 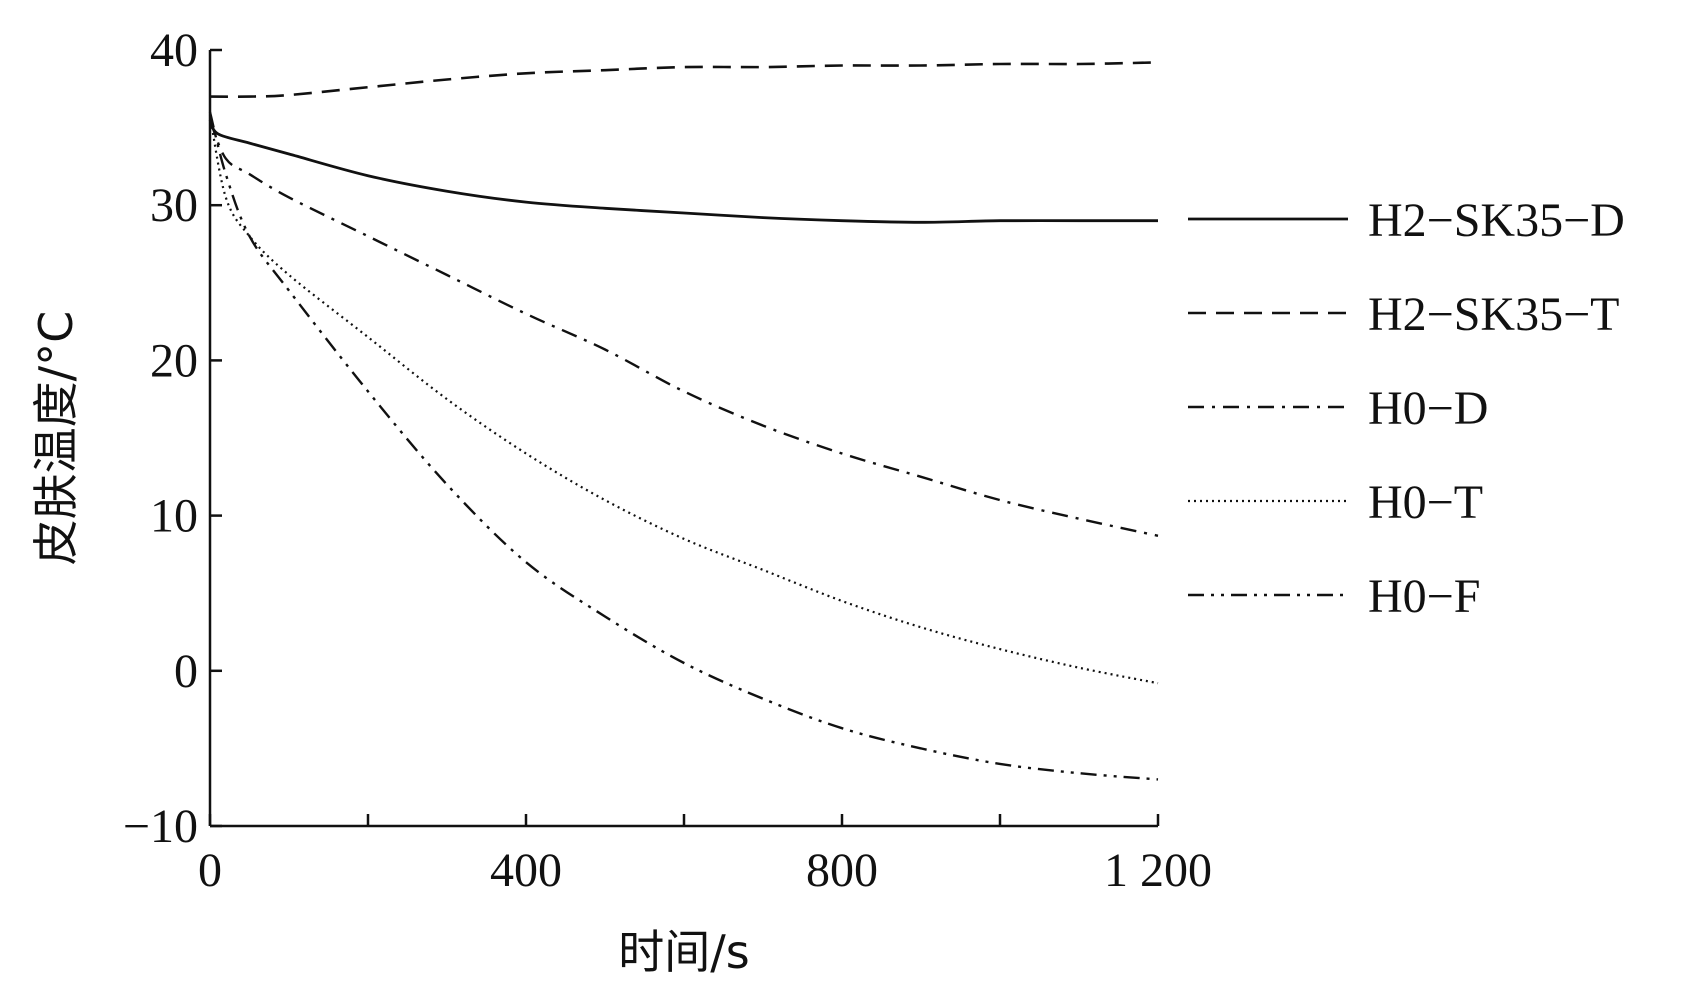 I want to click on x-axis-title: 时间/s, so click(x=683, y=952).